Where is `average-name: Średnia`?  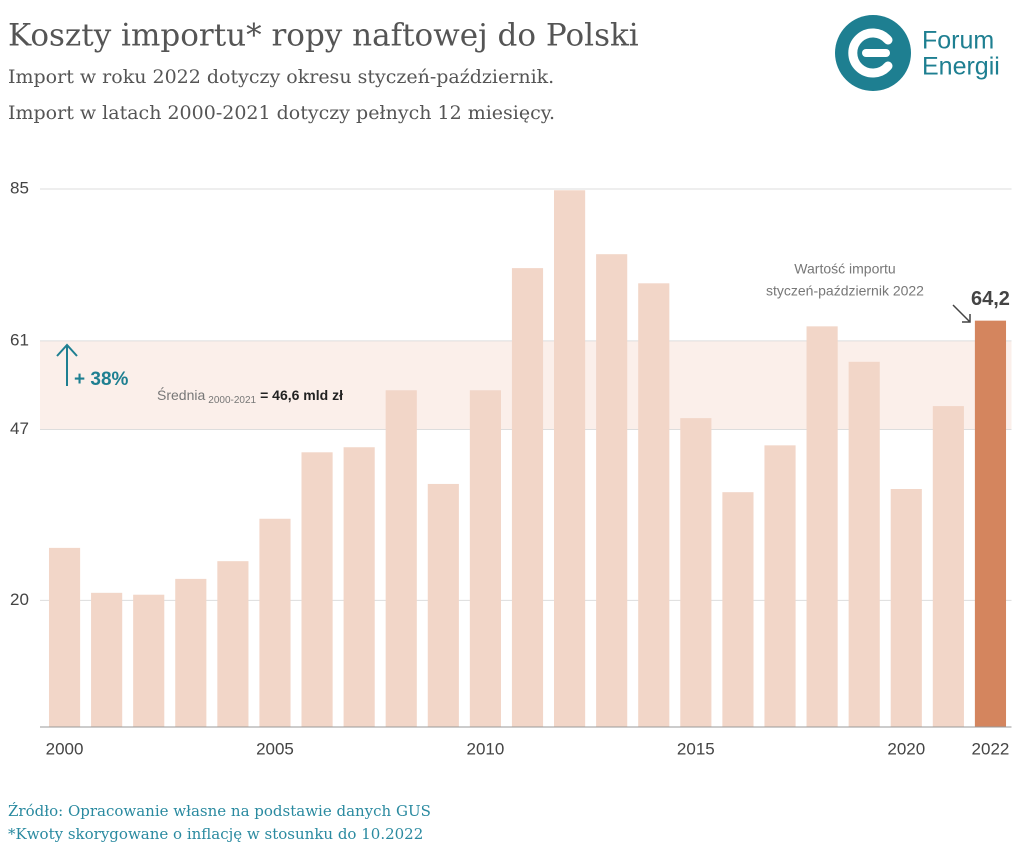
average-name: Średnia is located at coordinates (181, 394).